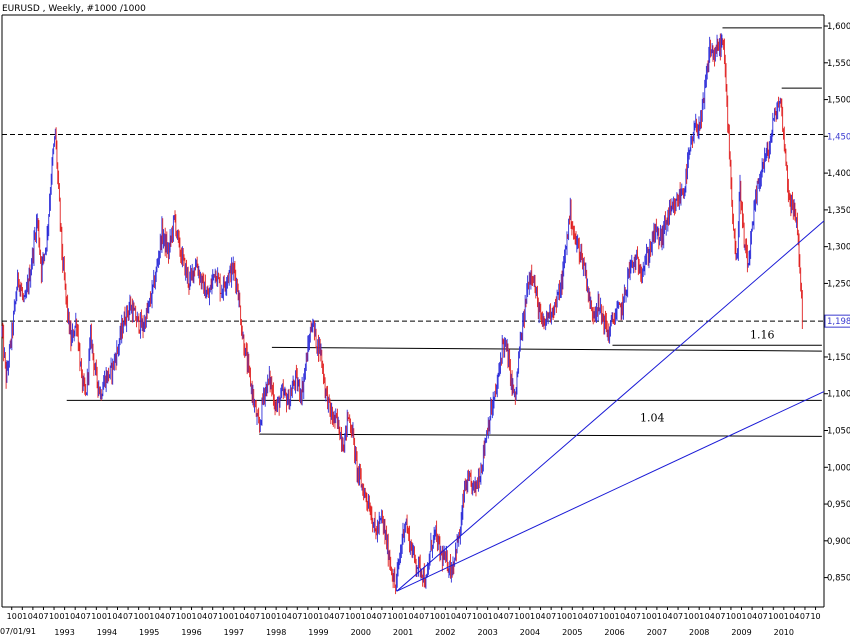  I want to click on x-tick-label-52: 10, so click(562, 616).